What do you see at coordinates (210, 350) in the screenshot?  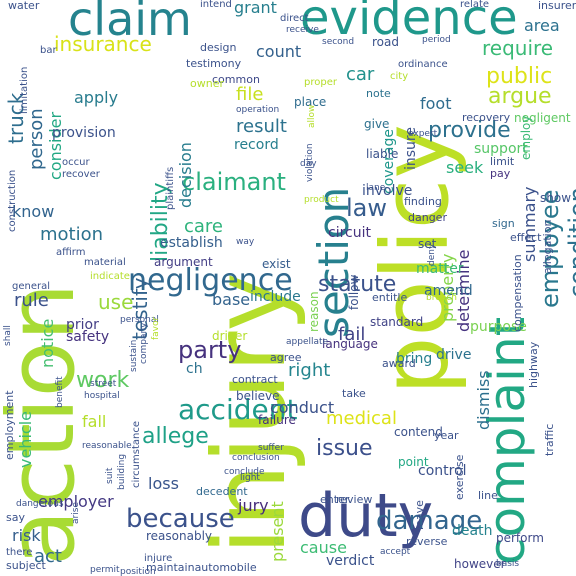 I see `cloud-word: party` at bounding box center [210, 350].